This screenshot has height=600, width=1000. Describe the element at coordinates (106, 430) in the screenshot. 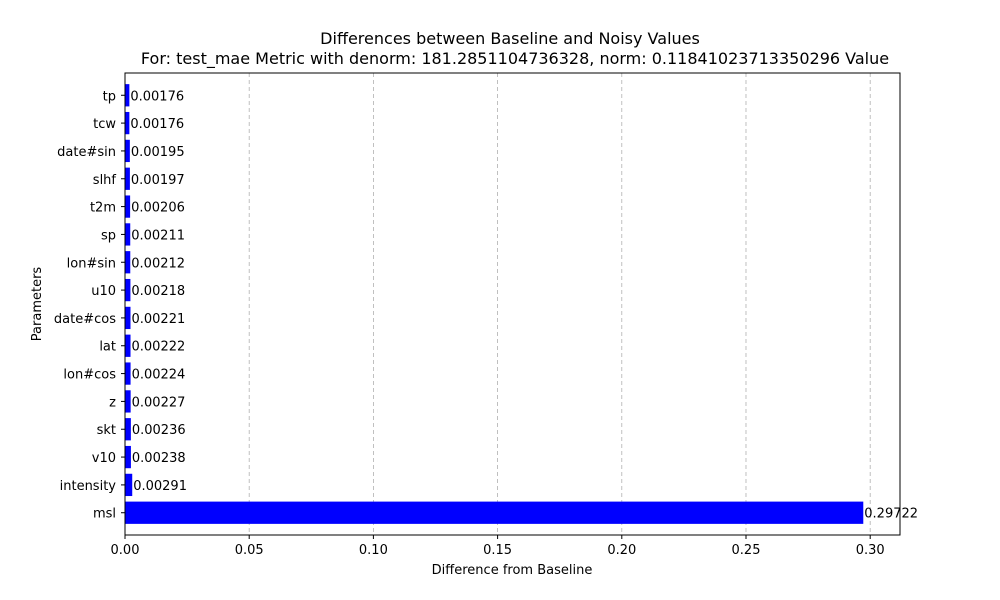

I see `y-tick-label: skt` at that location.